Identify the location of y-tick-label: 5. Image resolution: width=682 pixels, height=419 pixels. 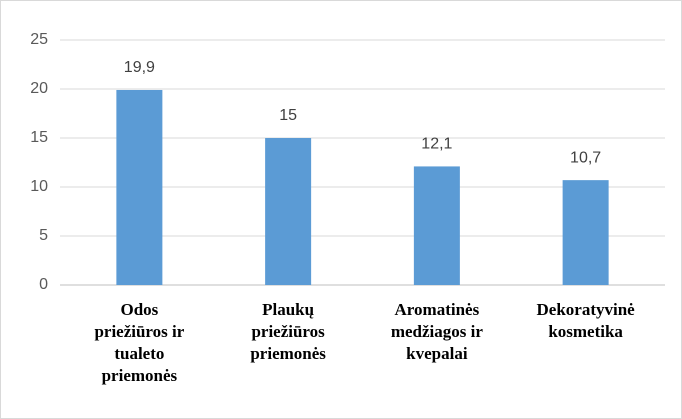
(43, 235).